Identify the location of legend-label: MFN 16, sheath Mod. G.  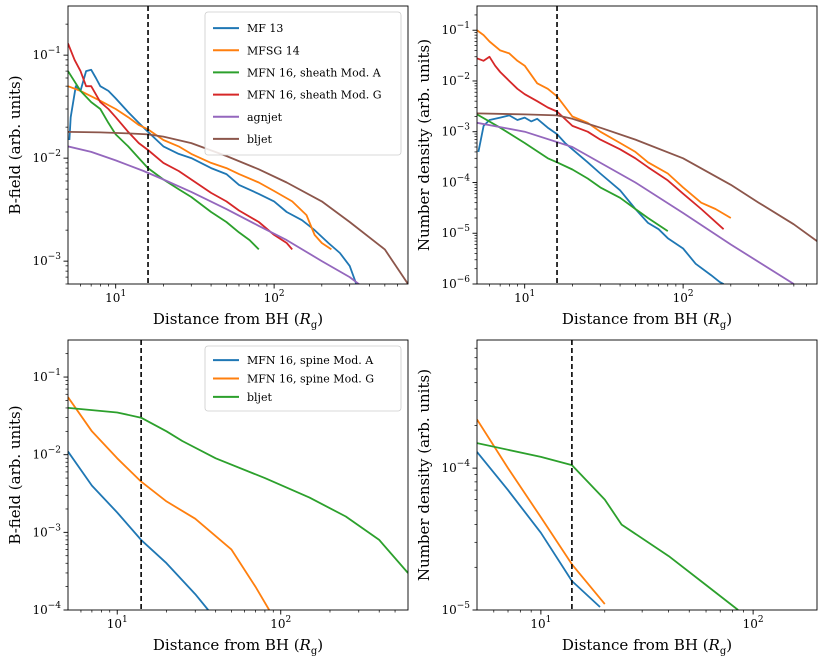
(314, 95).